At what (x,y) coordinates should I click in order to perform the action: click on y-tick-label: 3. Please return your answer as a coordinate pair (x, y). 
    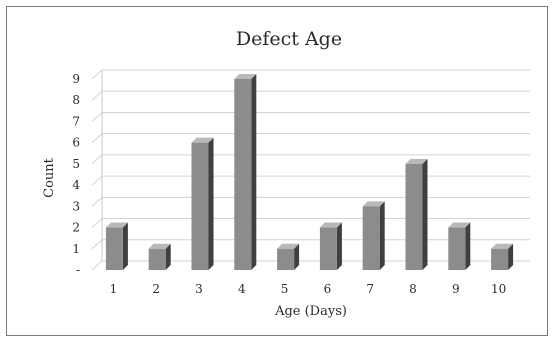
    Looking at the image, I should click on (76, 206).